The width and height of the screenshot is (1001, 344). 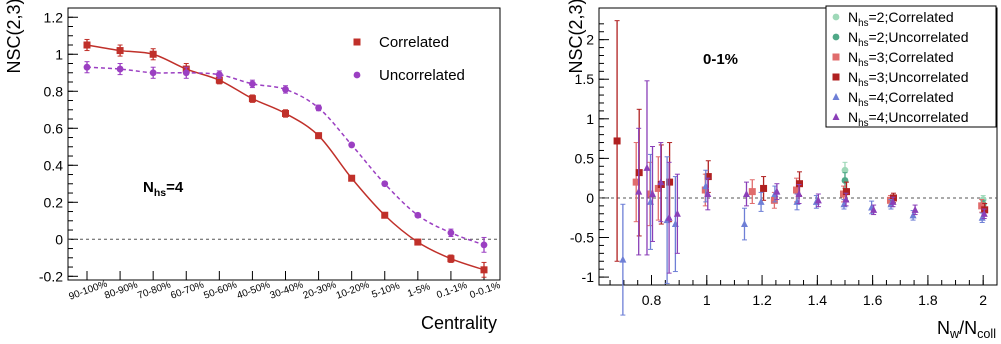 What do you see at coordinates (863, 63) in the screenshot?
I see `right-legend-label-3-correlated-part-1: hs` at bounding box center [863, 63].